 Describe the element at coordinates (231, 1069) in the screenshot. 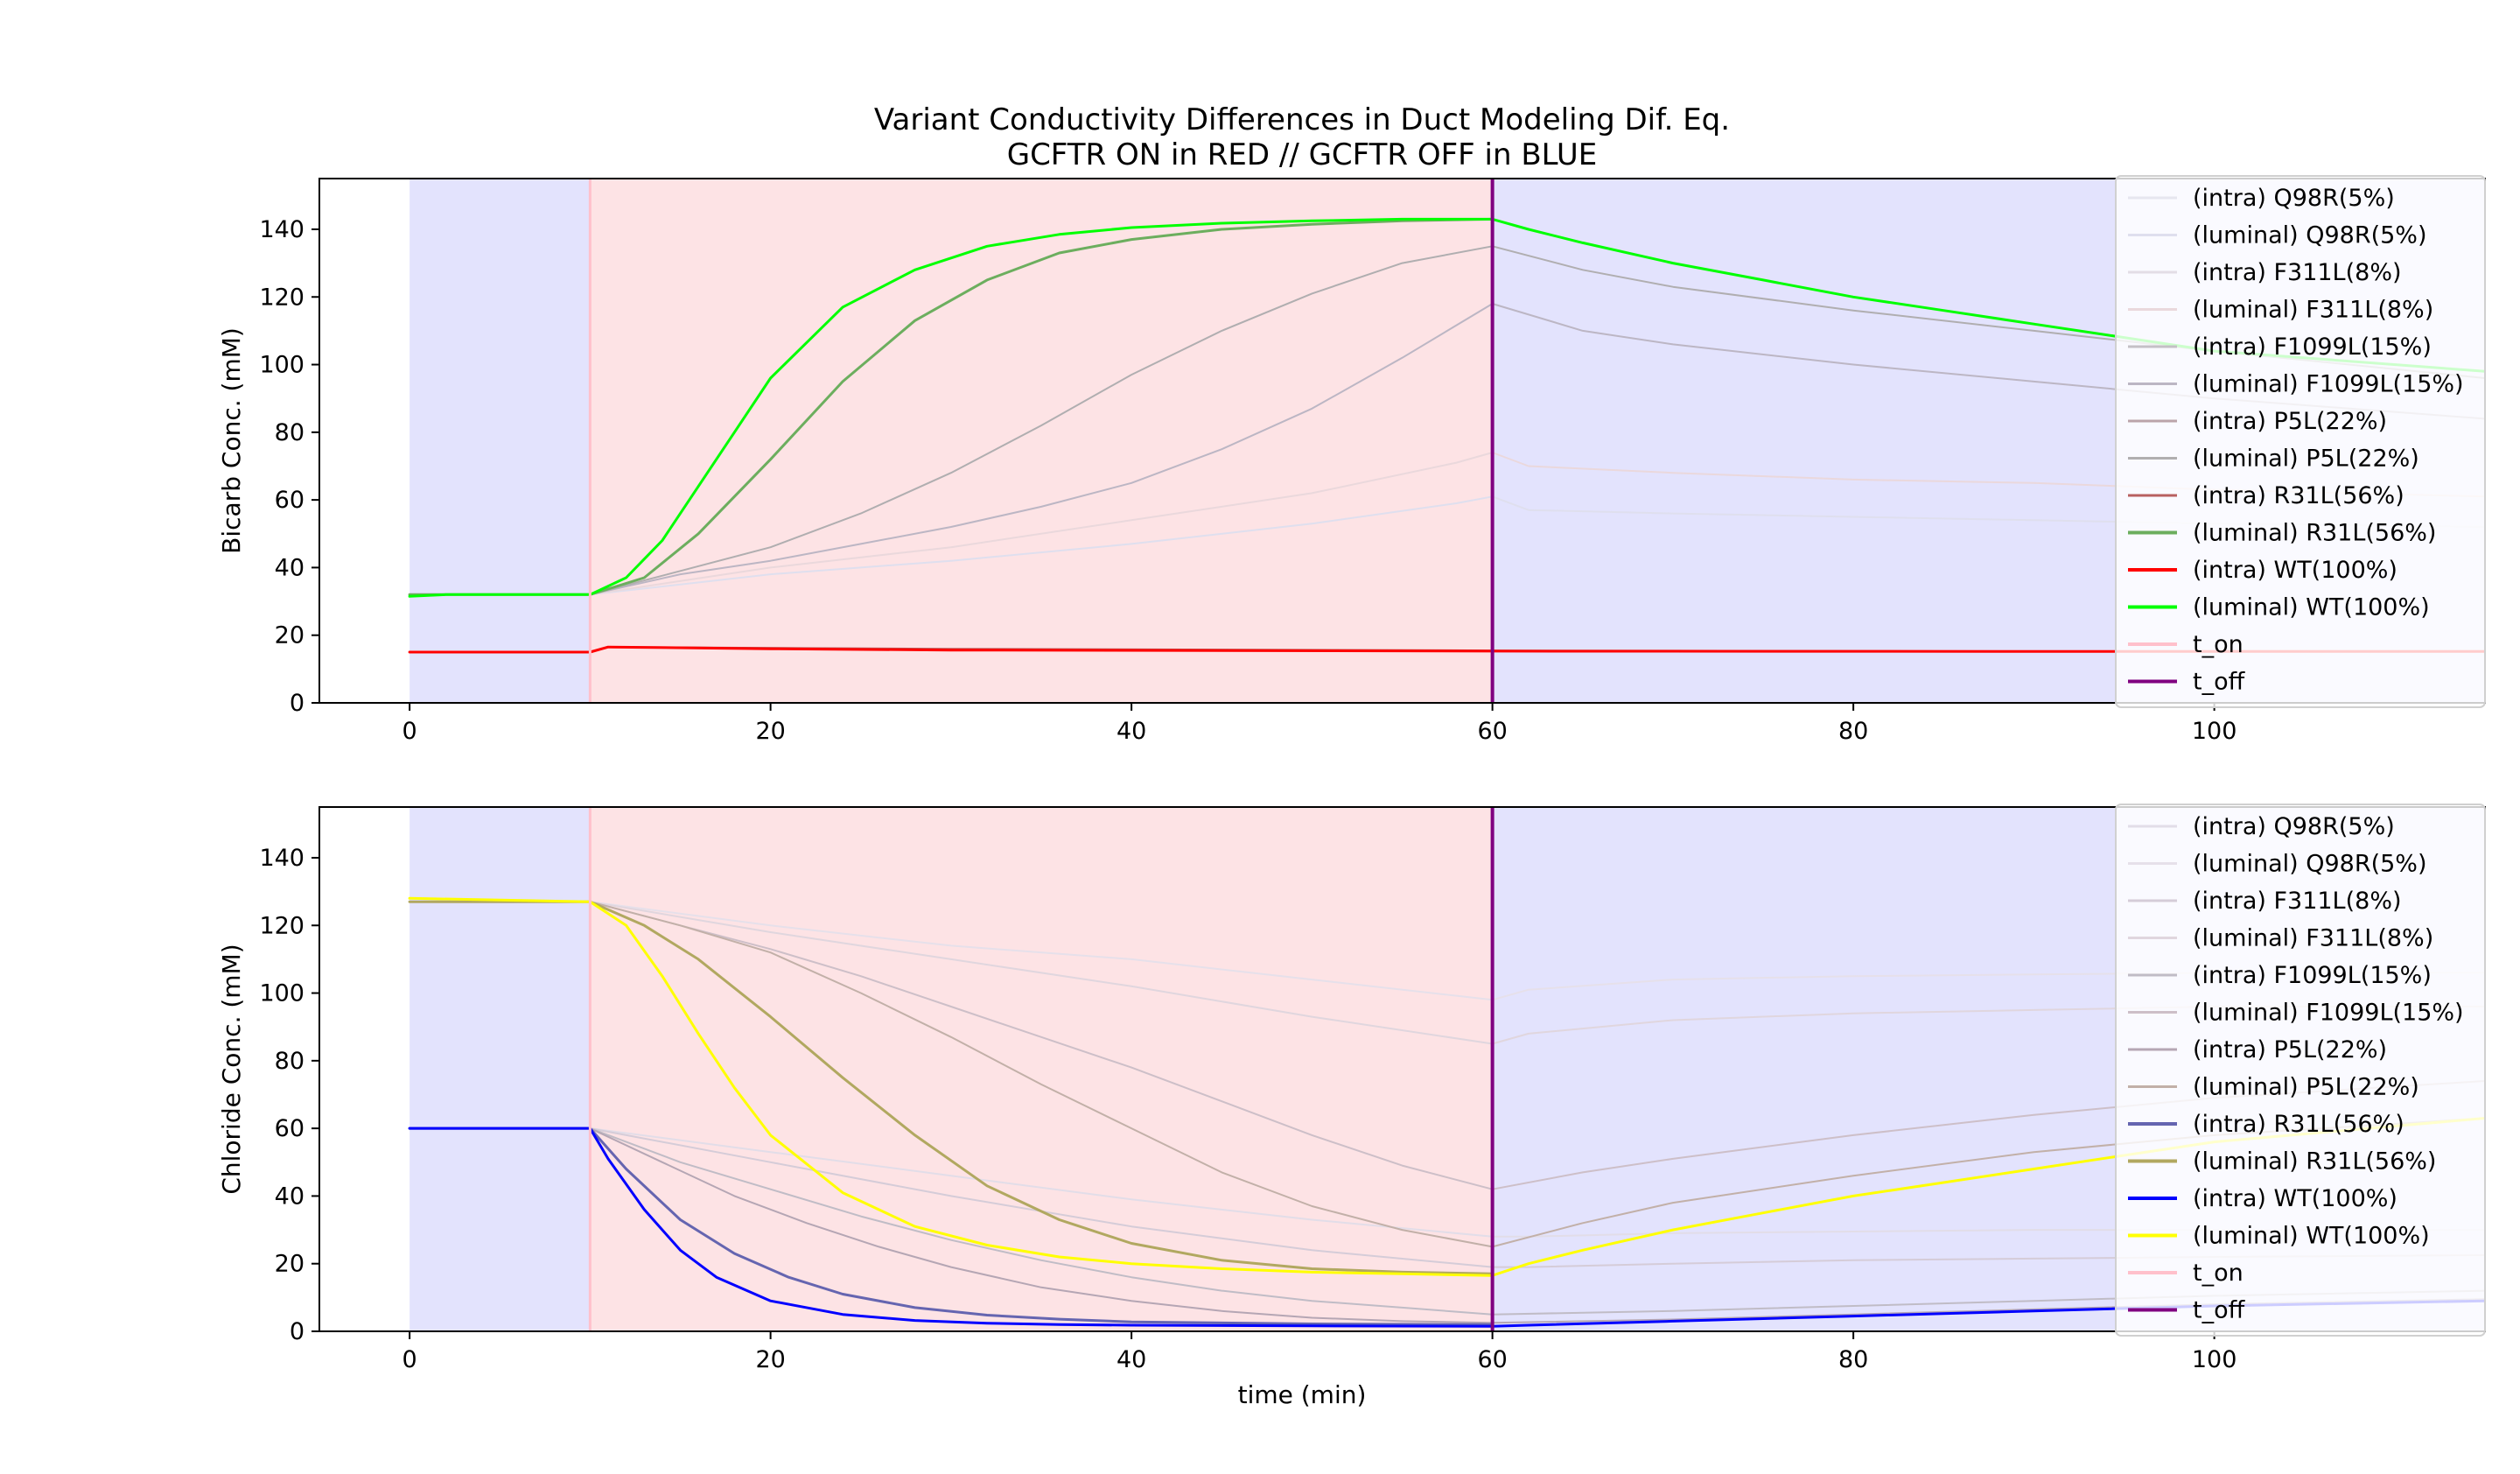

I see `y-axis-label: Chloride Conc. (mM)` at that location.